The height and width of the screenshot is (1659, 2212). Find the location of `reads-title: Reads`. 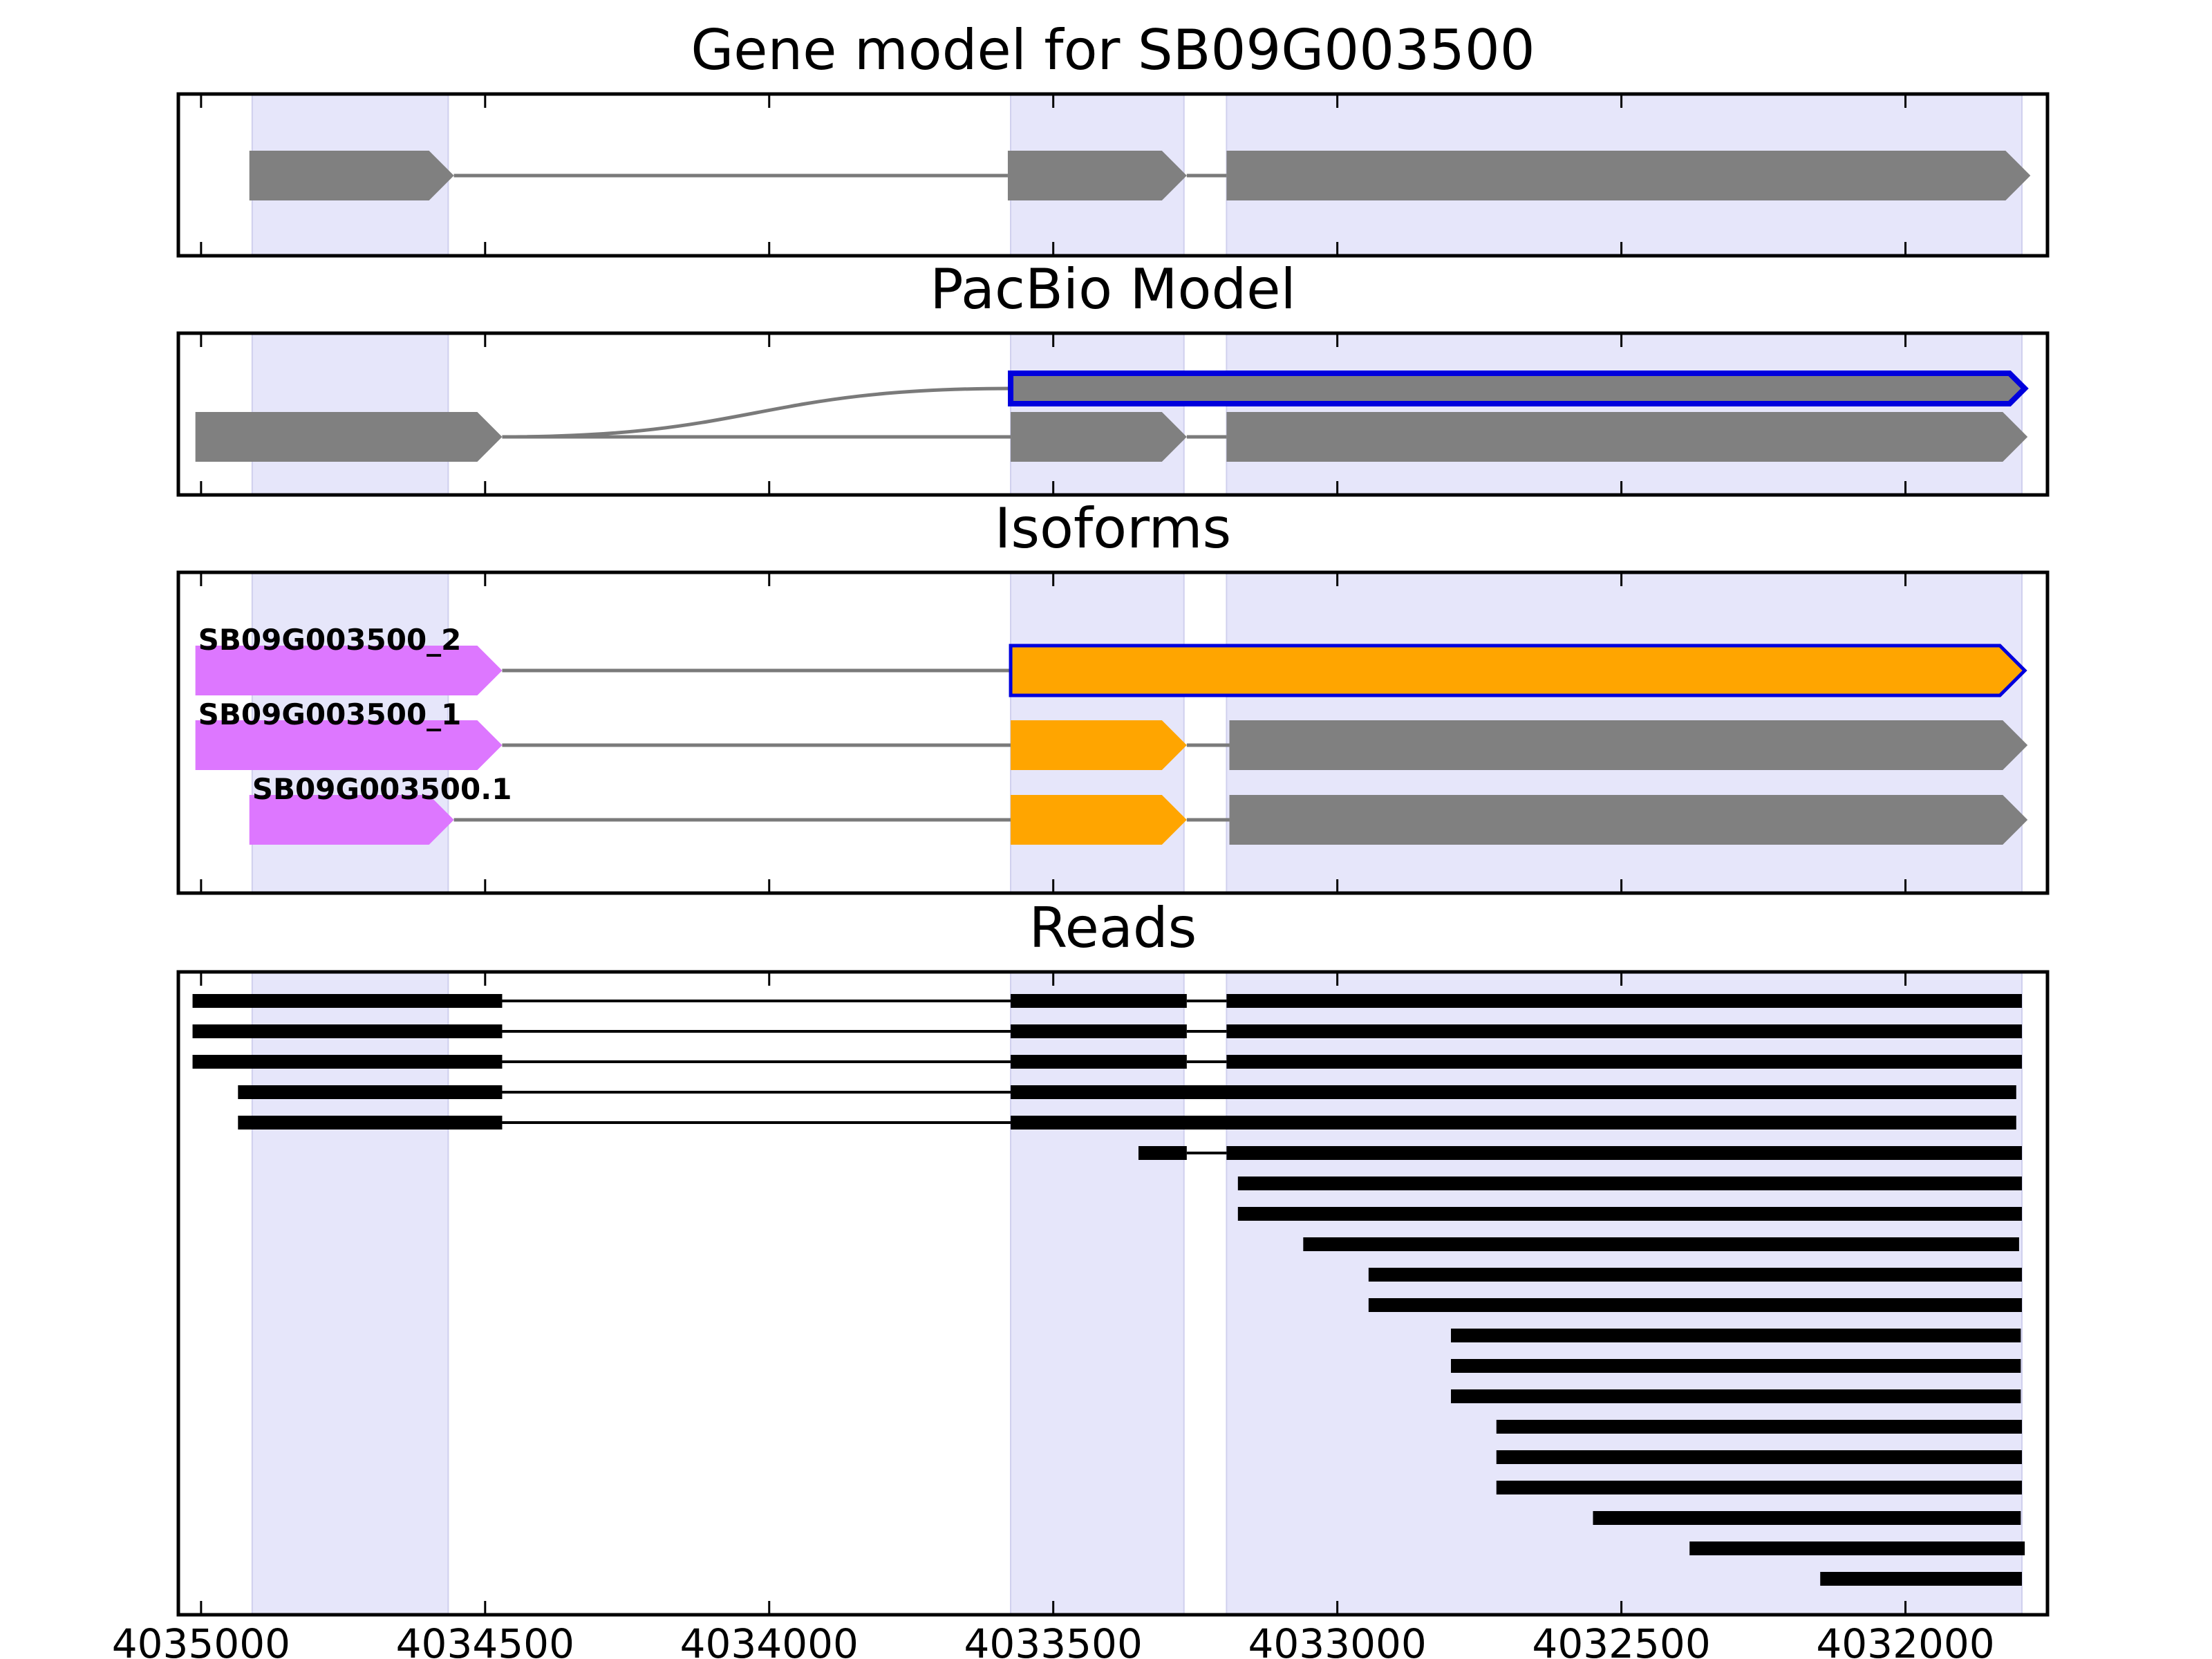

reads-title: Reads is located at coordinates (1113, 928).